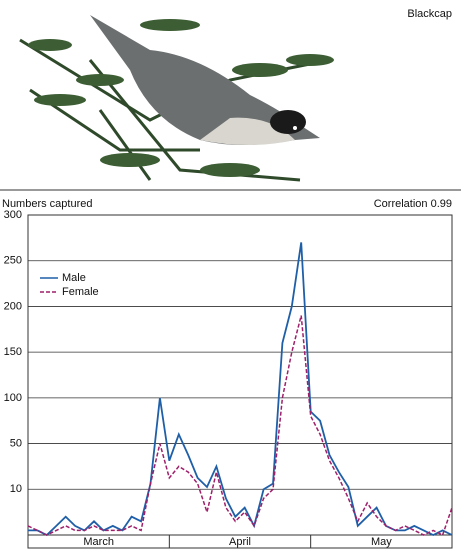  Describe the element at coordinates (13, 352) in the screenshot. I see `y-tick-label: 150` at that location.